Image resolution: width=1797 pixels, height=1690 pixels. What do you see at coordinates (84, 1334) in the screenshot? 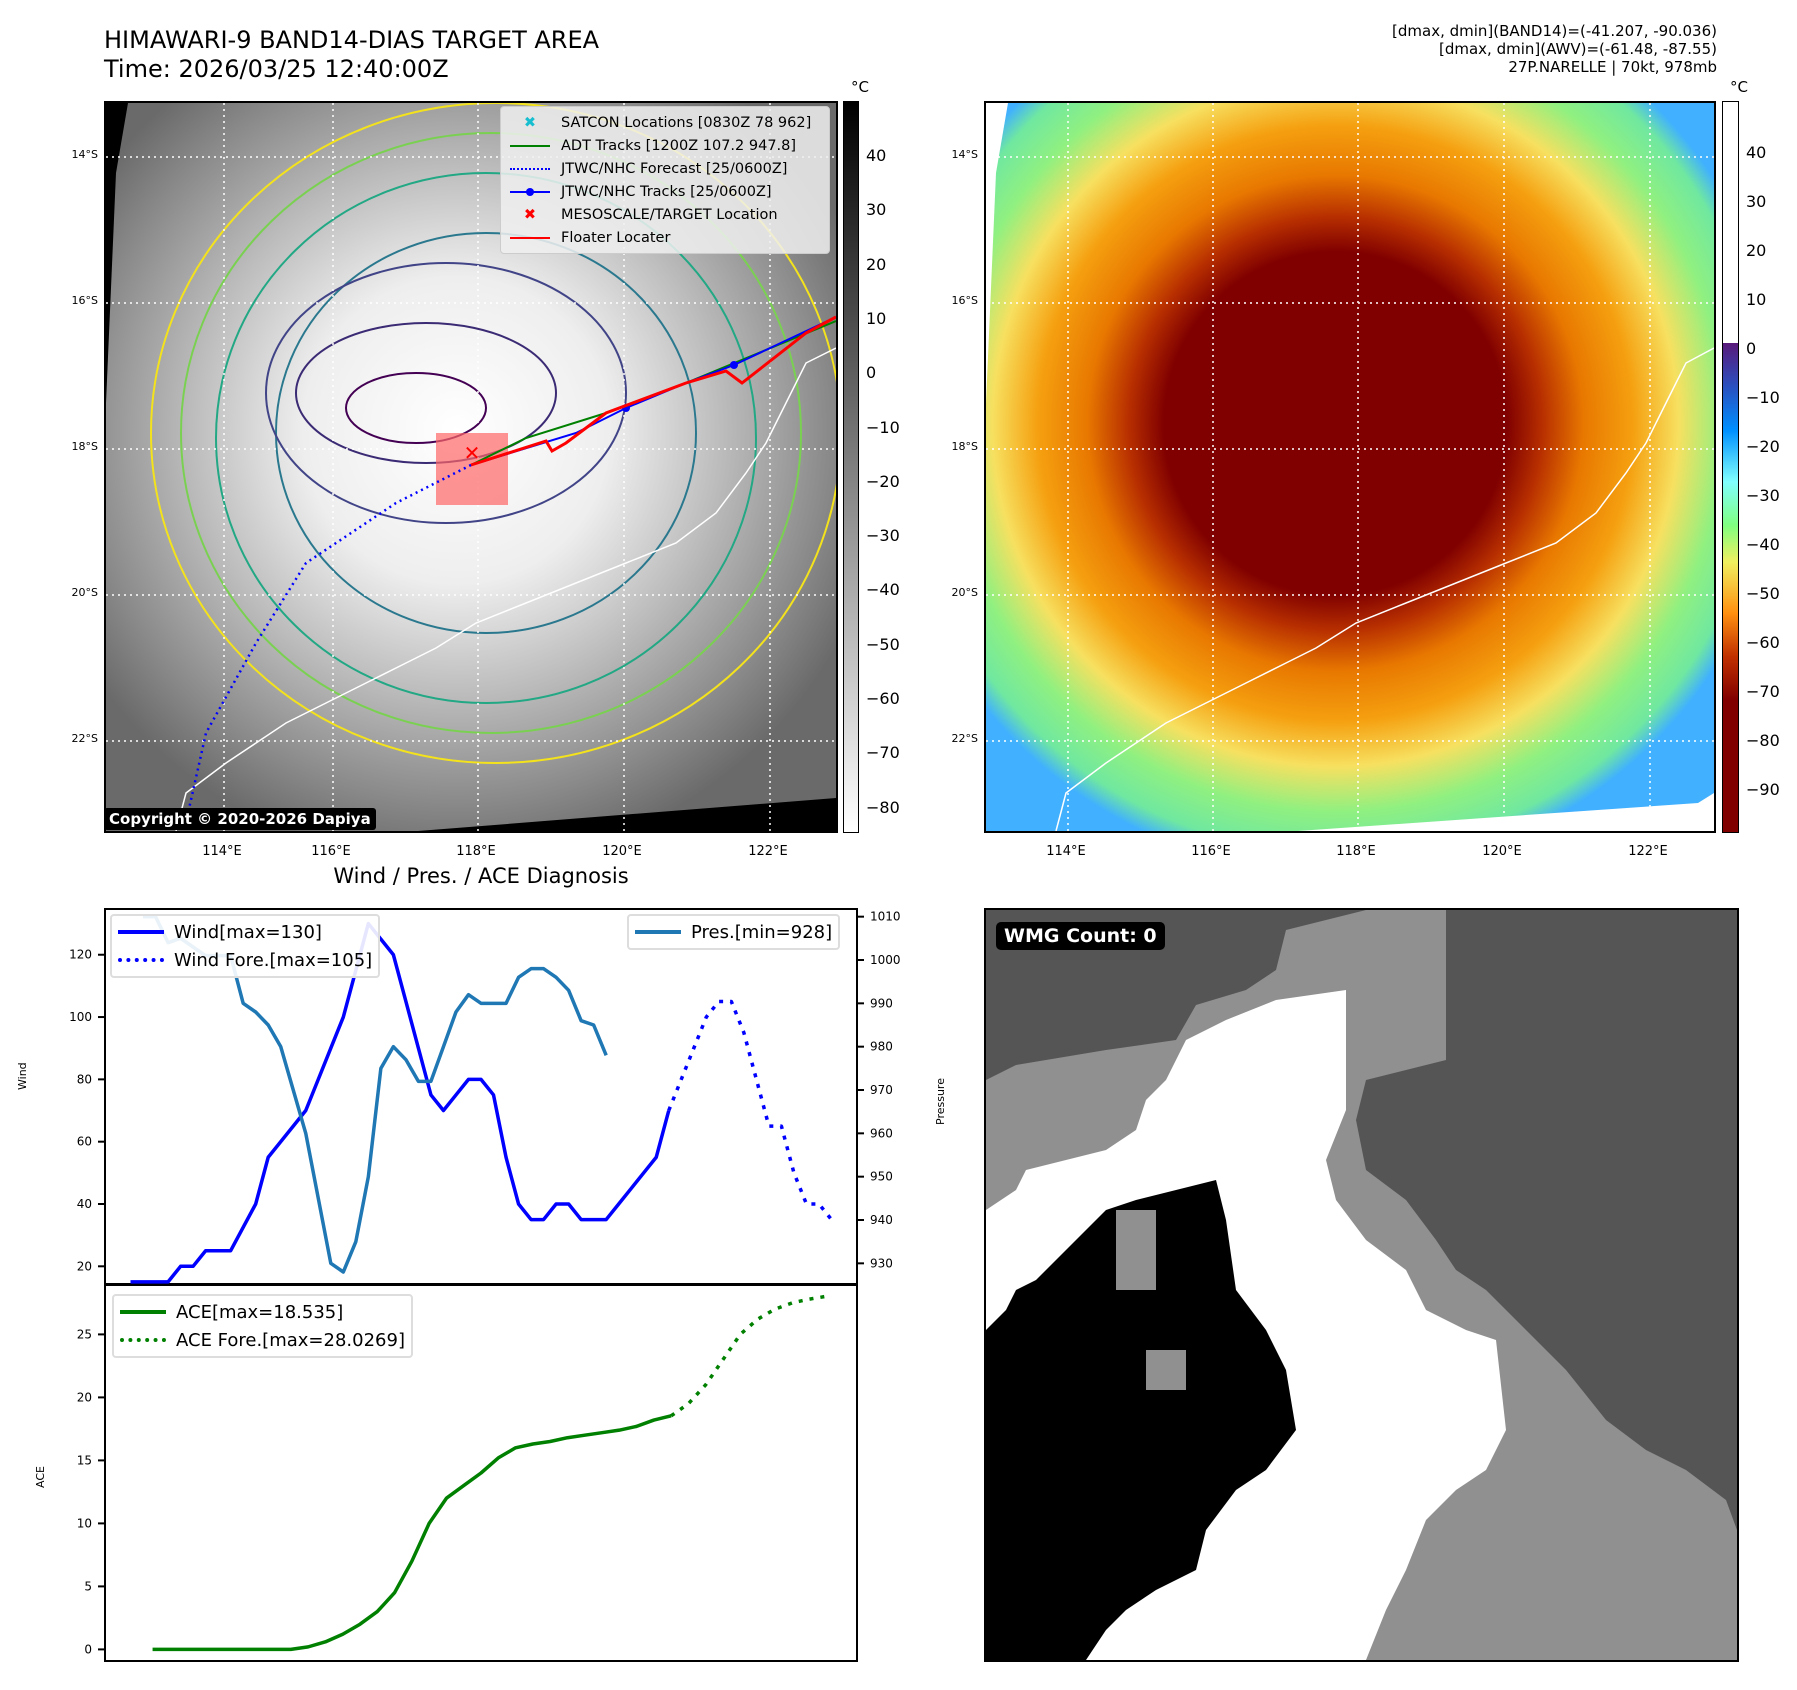
I see `y-tick-label: 25` at bounding box center [84, 1334].